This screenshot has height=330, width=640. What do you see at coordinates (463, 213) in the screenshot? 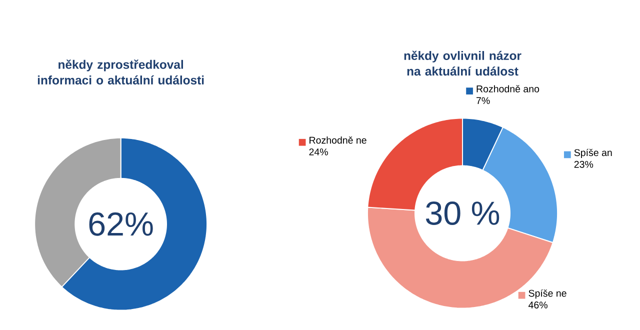
I see `text: 30 %` at bounding box center [463, 213].